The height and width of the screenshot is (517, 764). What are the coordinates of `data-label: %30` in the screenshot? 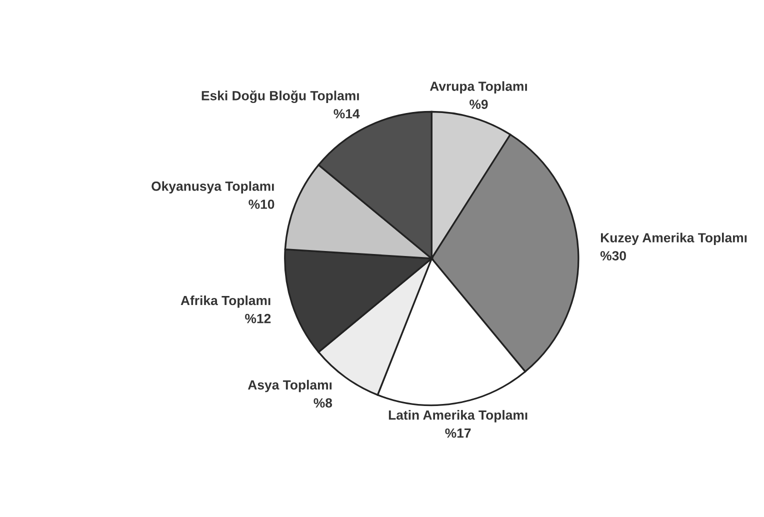 It's located at (613, 255).